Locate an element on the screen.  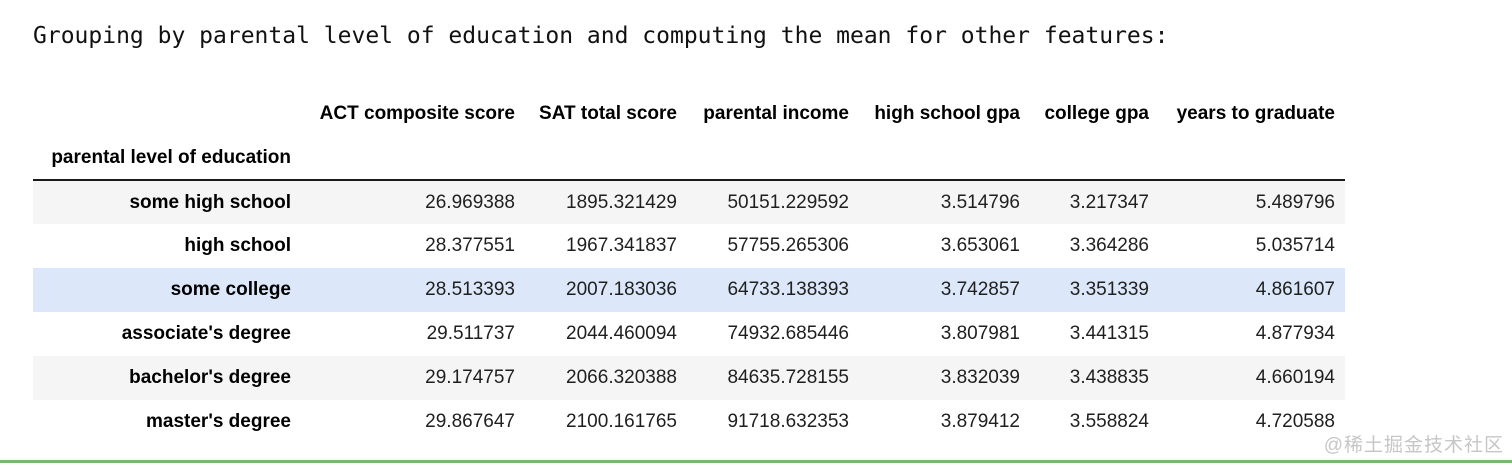
value-cell: 2100.161765 is located at coordinates (621, 422).